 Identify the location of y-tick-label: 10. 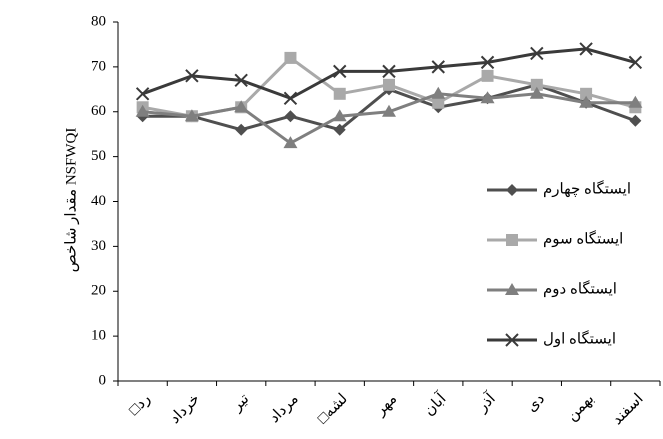
(98, 336).